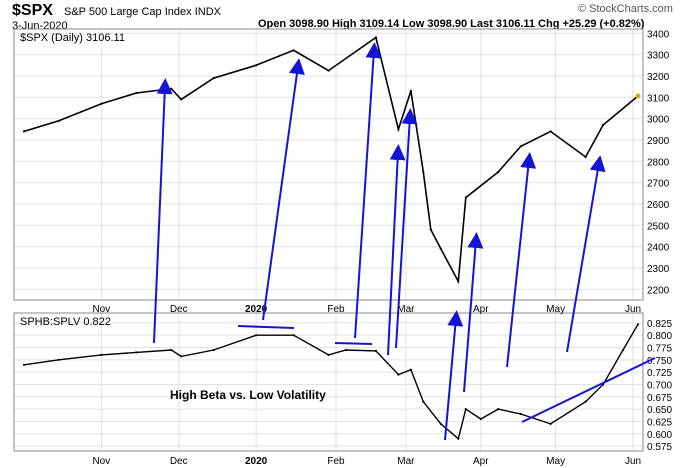 This screenshot has width=700, height=468. Describe the element at coordinates (658, 184) in the screenshot. I see `y-tick-label: 2700` at that location.